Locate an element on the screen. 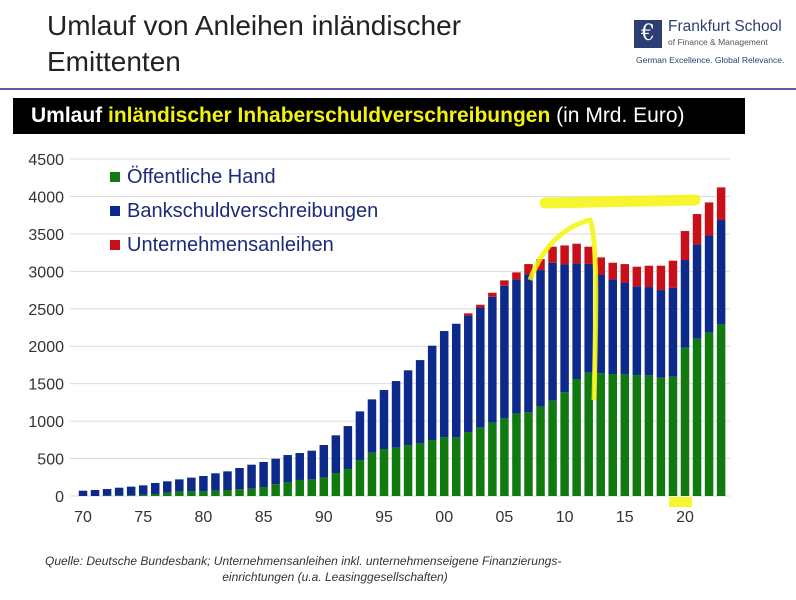 The image size is (796, 600). logo-name: Frankfurt School is located at coordinates (725, 26).